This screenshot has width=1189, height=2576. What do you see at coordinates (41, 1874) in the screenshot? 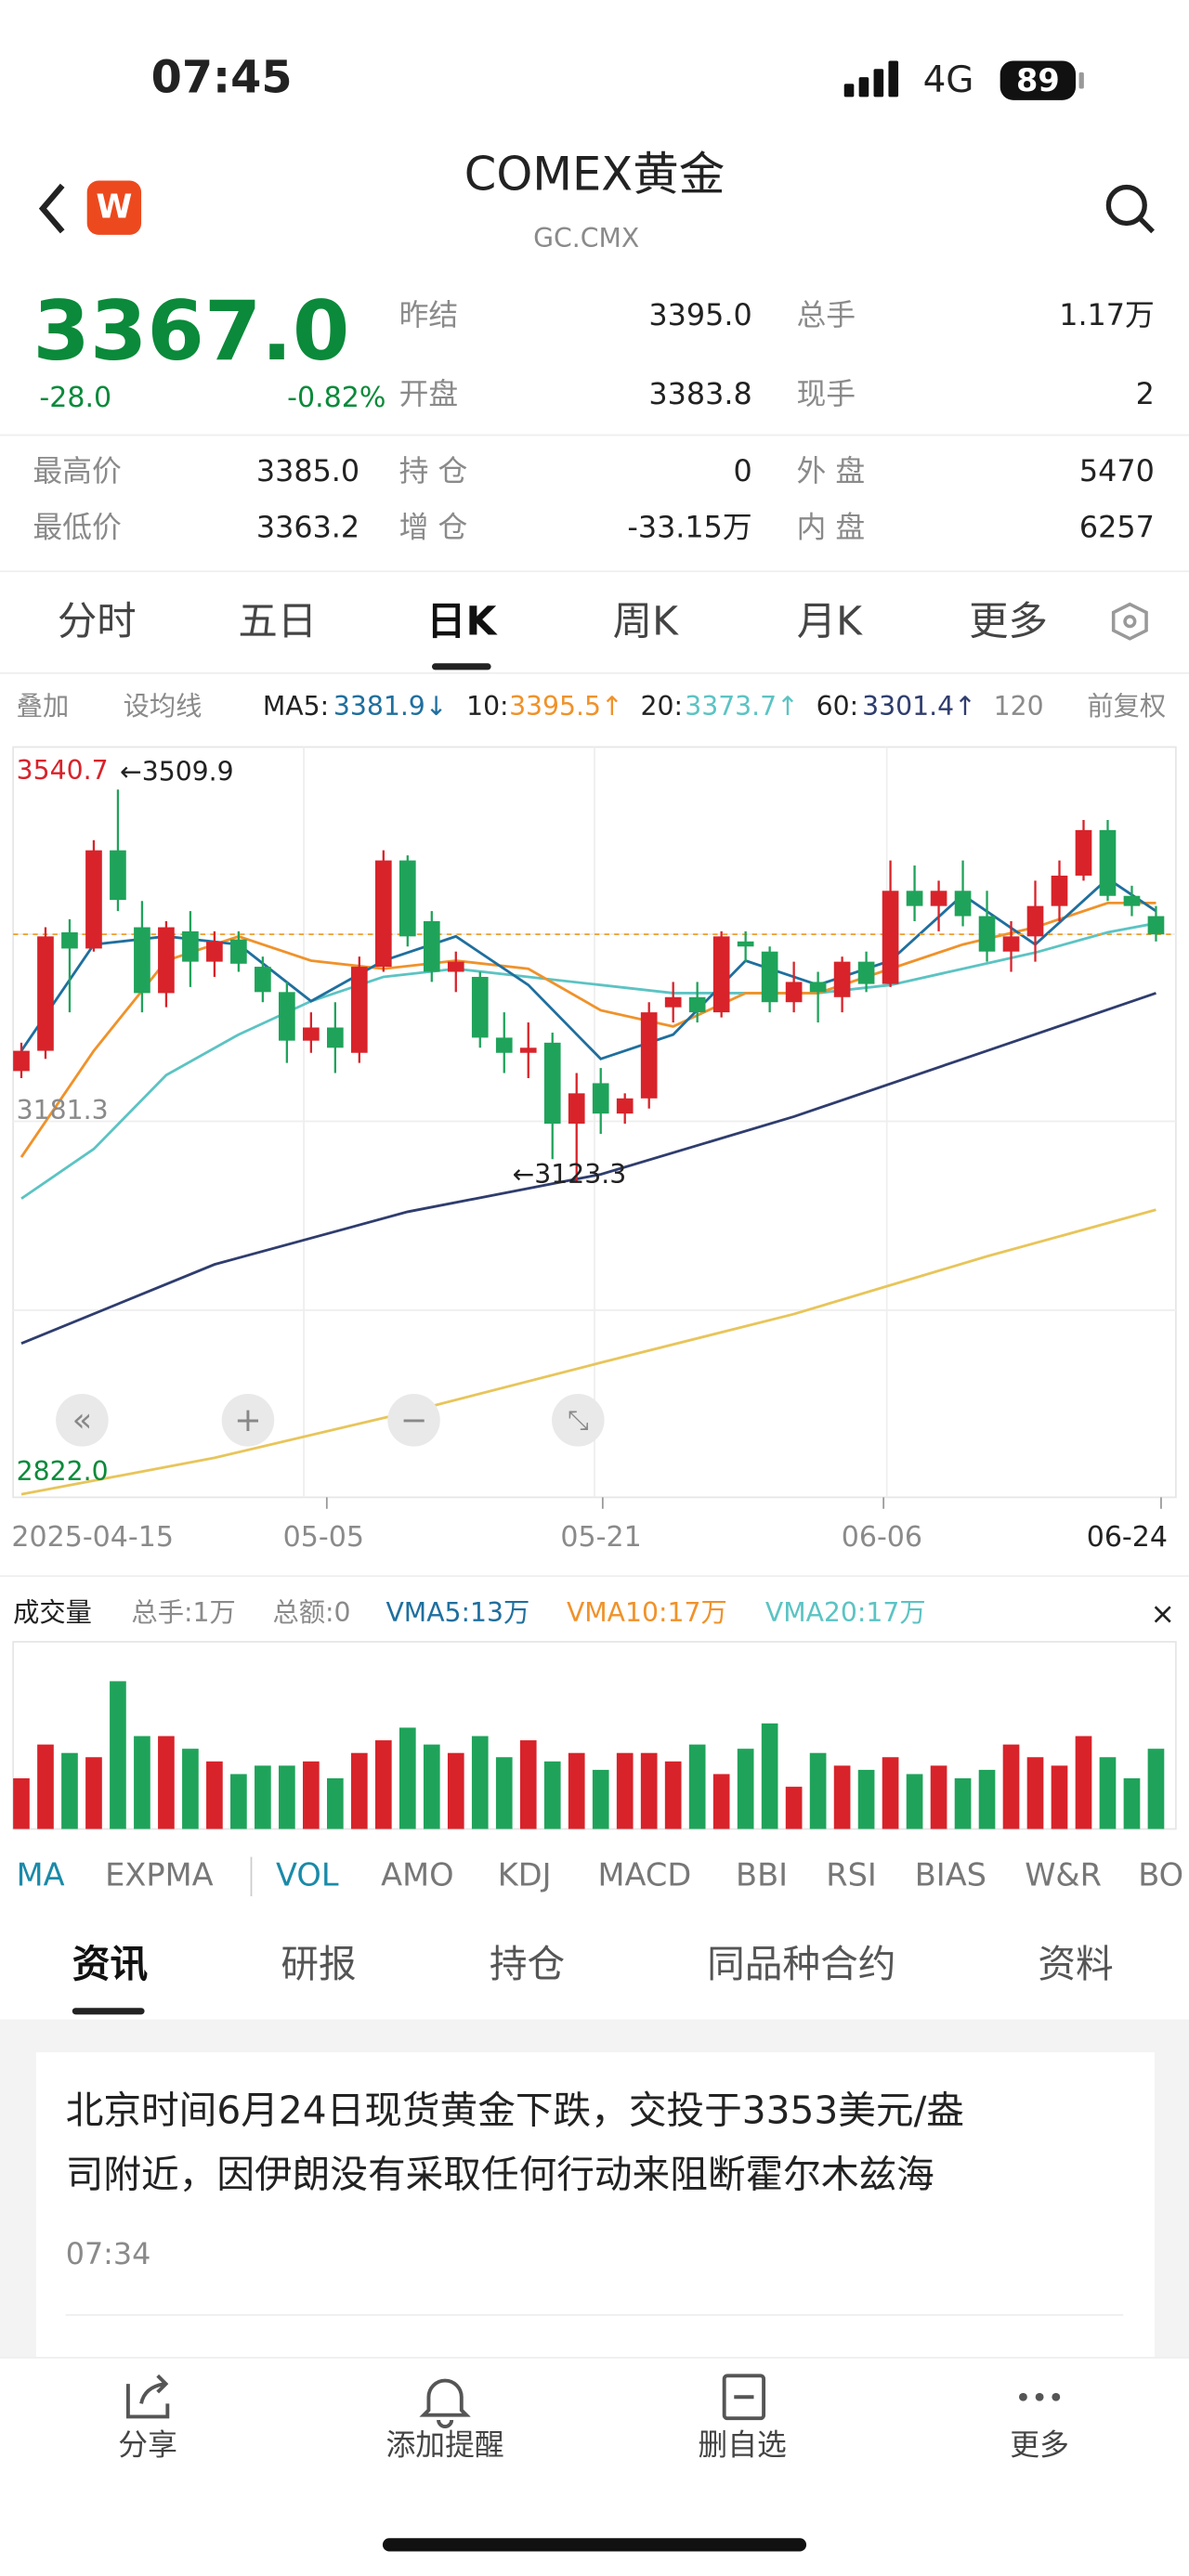
I see `indicator-tab: MA` at bounding box center [41, 1874].